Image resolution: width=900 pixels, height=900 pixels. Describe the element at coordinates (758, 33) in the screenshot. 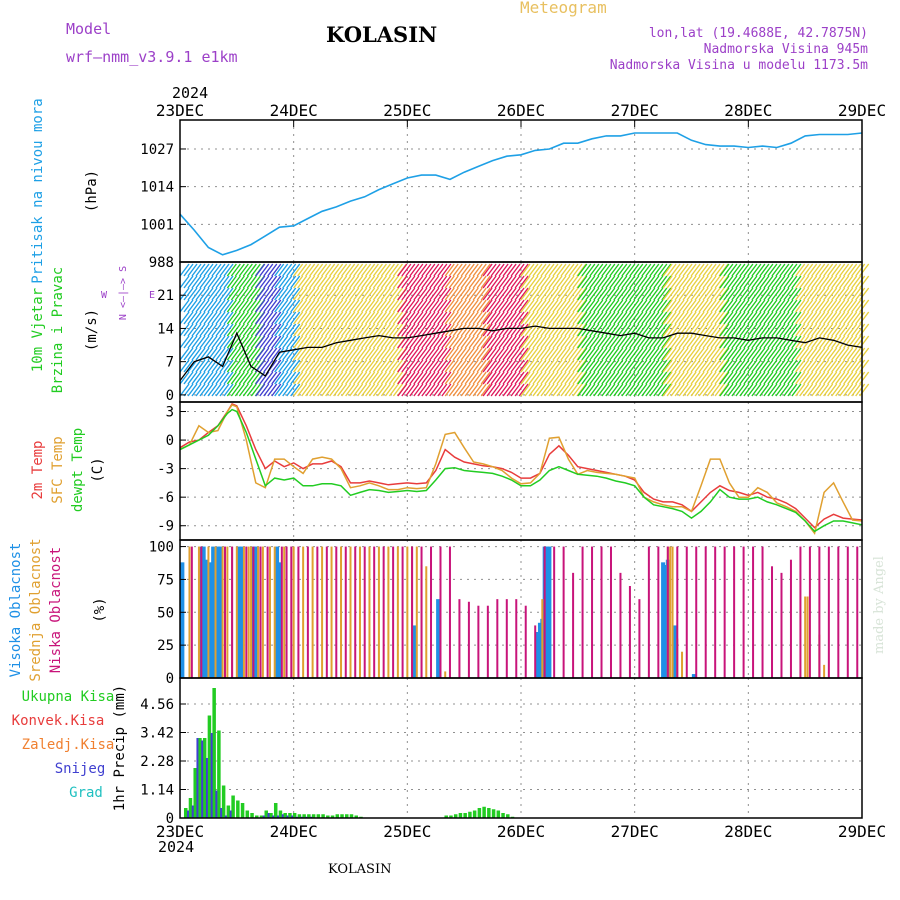

I see `lonlat-label: lon,lat (19.4688E, 42.7875N)` at that location.